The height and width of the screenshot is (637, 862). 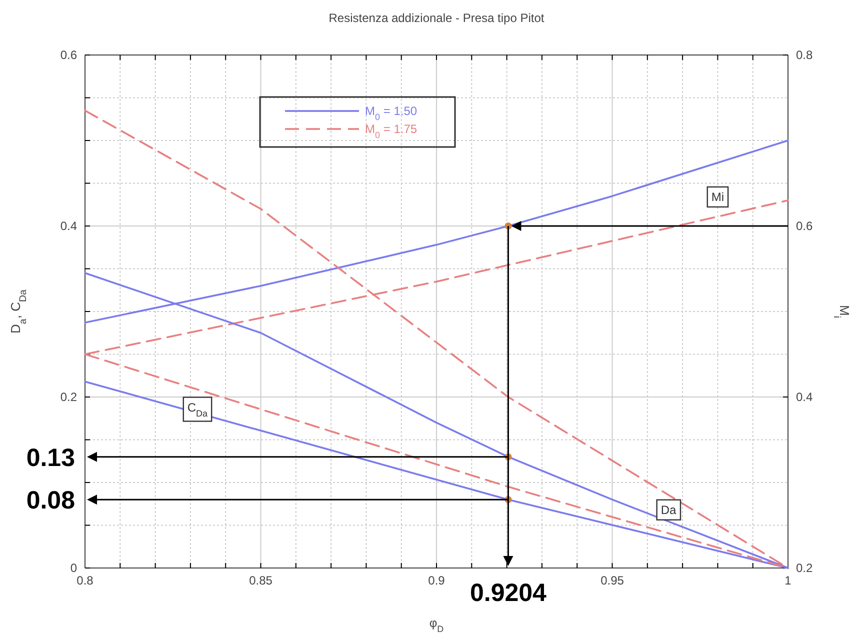 I want to click on annotation: Mi, so click(x=717, y=197).